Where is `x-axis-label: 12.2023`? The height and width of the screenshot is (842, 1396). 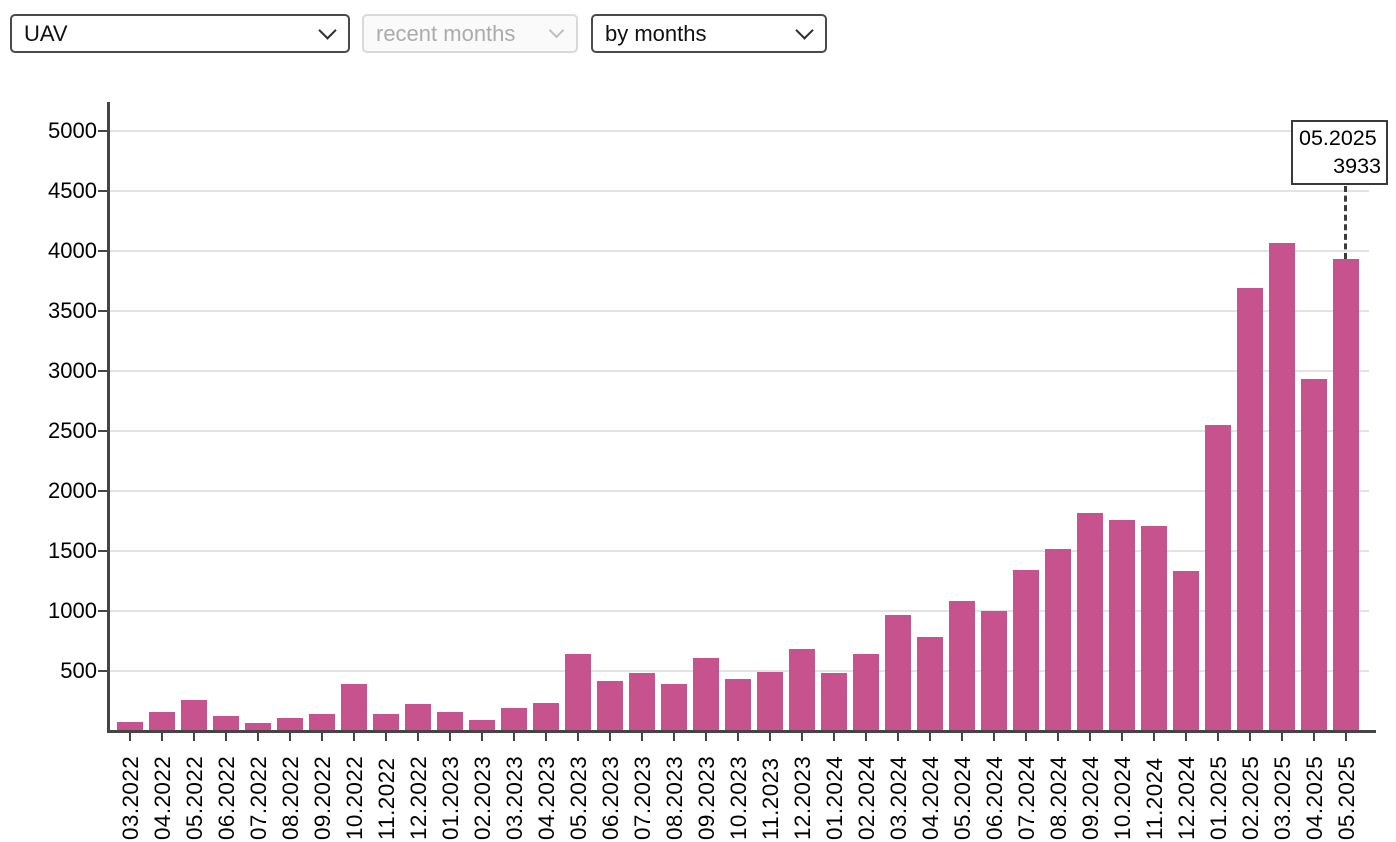 x-axis-label: 12.2023 is located at coordinates (802, 797).